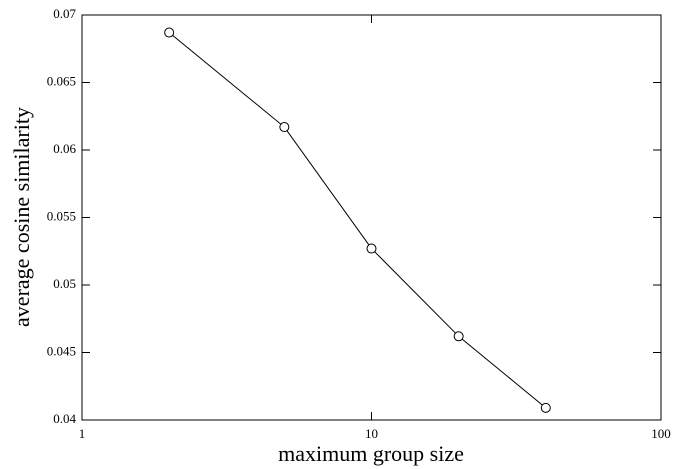 This screenshot has width=678, height=469. What do you see at coordinates (21, 217) in the screenshot?
I see `y-axis-label: average cosine similarity` at bounding box center [21, 217].